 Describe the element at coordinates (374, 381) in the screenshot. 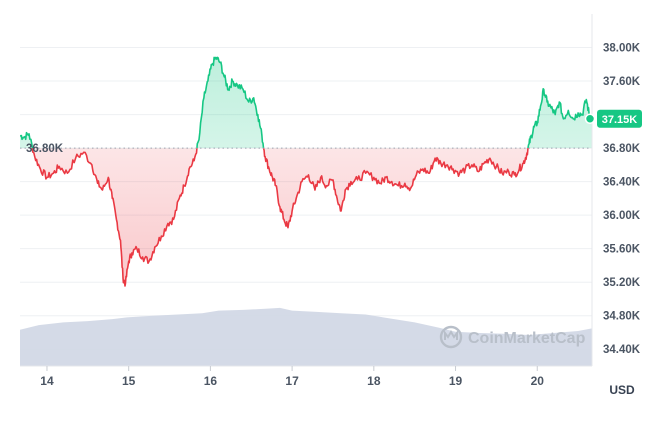

I see `x-tick-label: 18` at that location.